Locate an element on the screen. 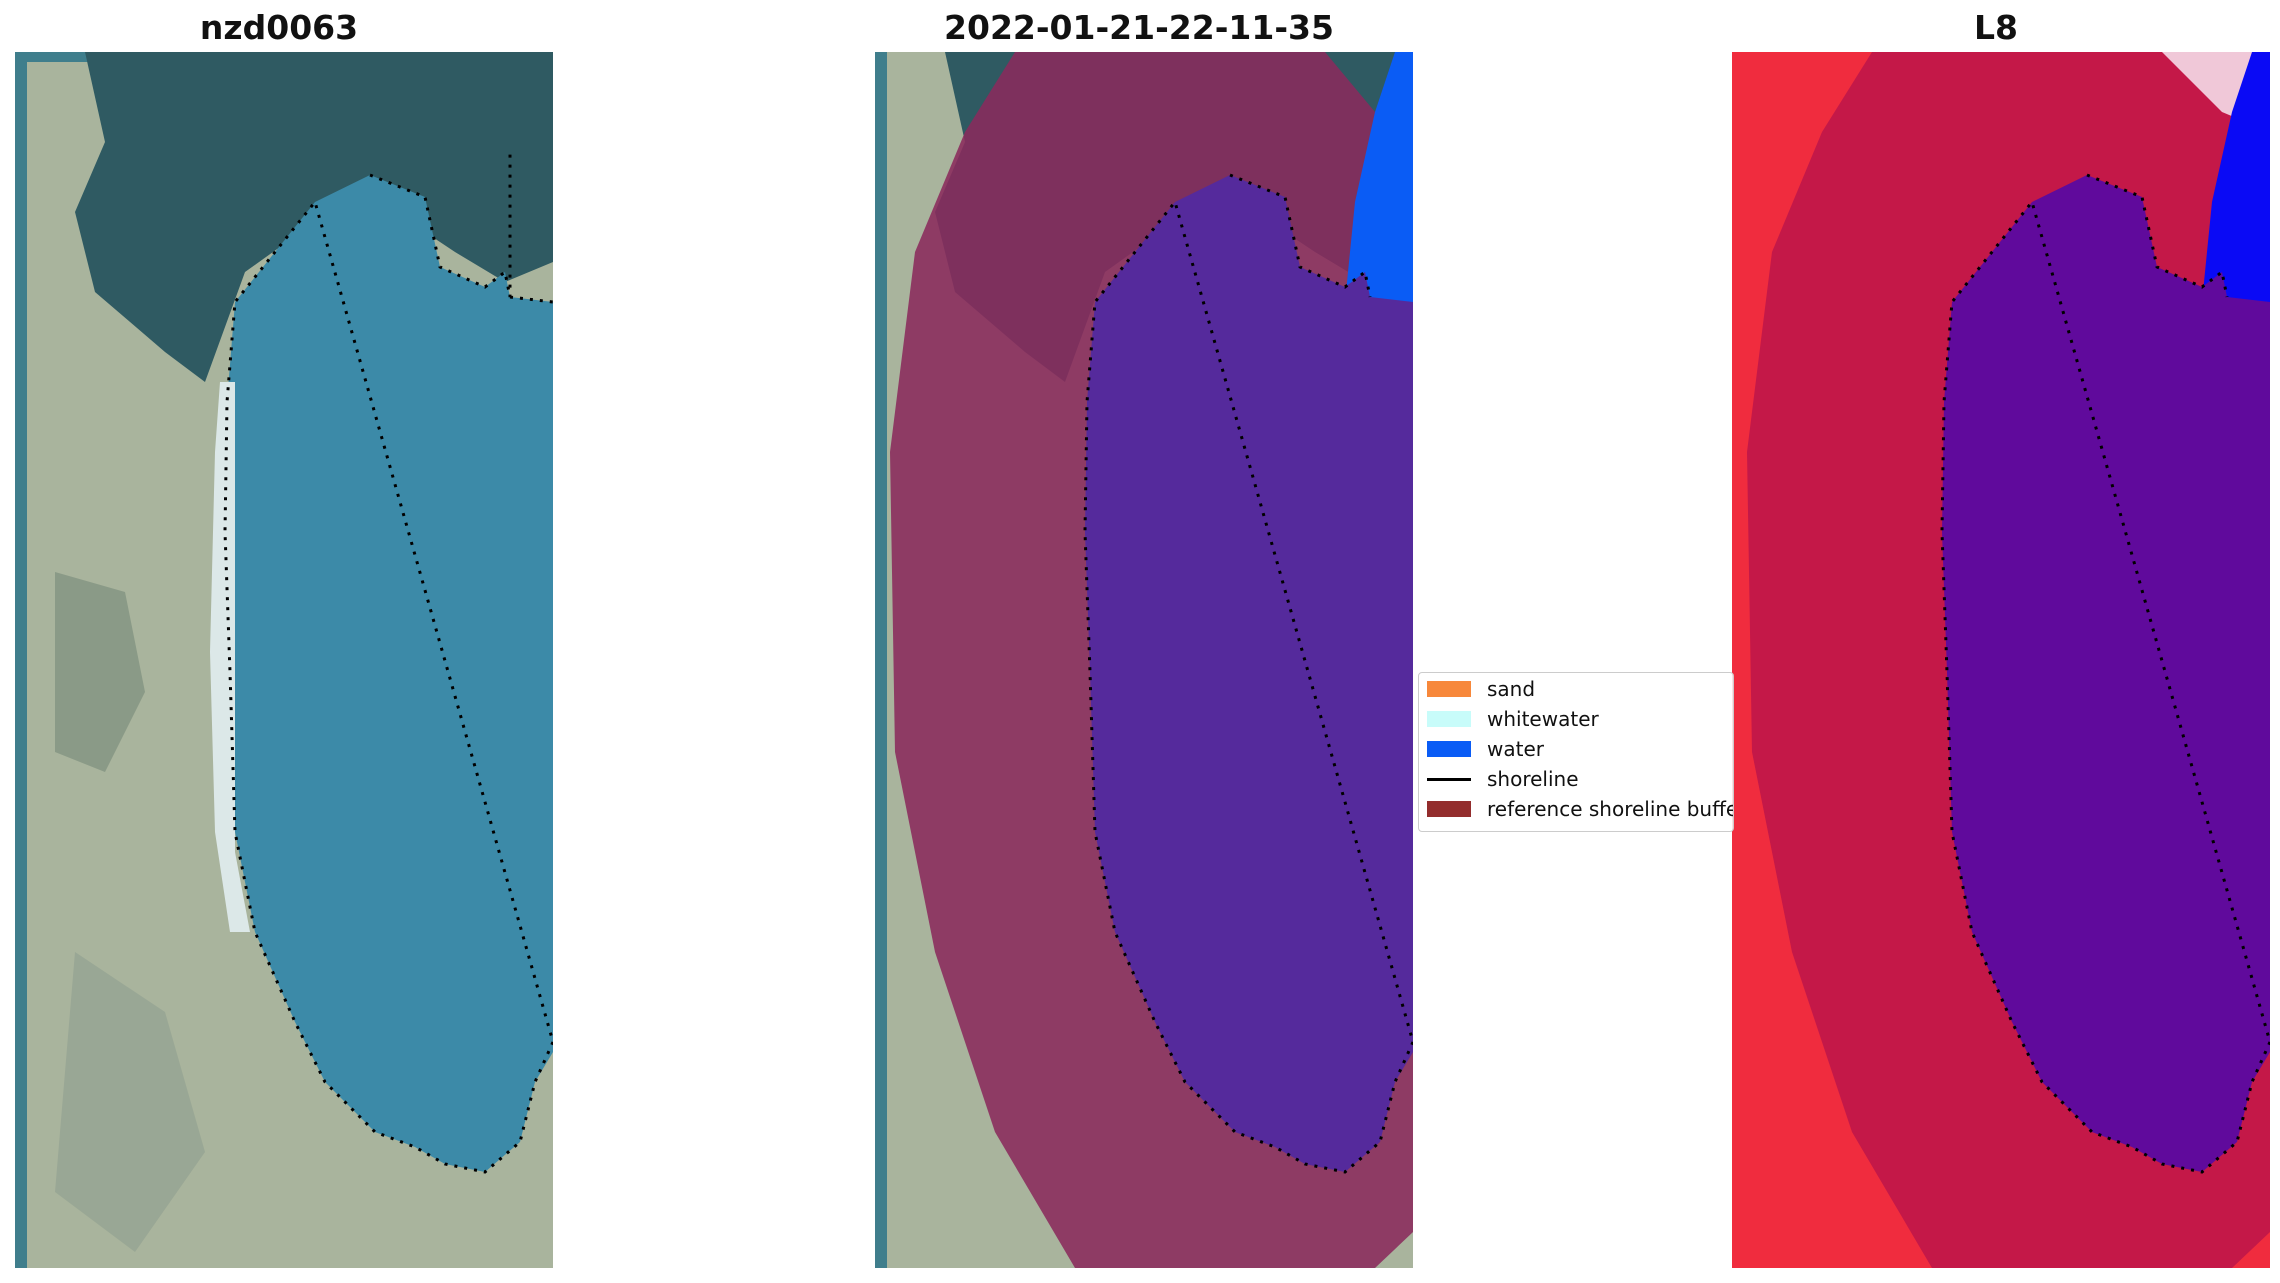  legend-label-whitewater: whitewater is located at coordinates (1543, 719).